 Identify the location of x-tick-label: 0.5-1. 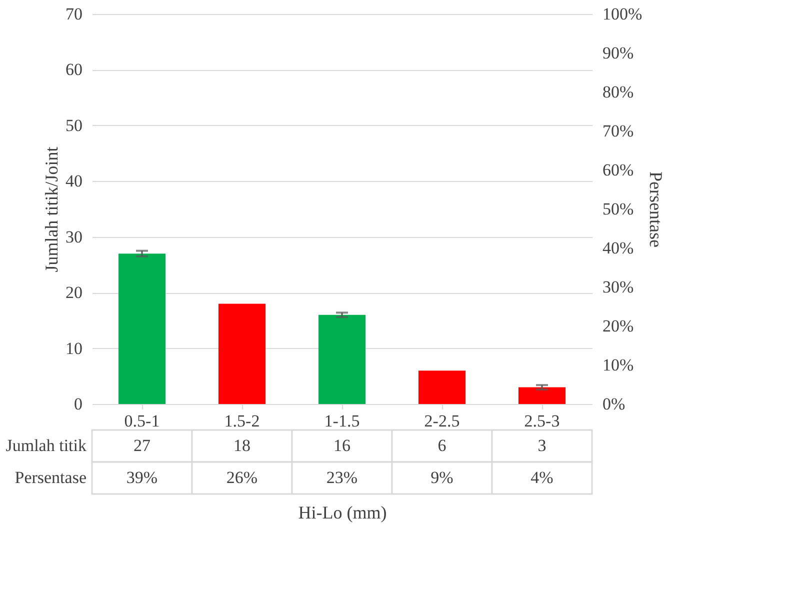
(142, 421).